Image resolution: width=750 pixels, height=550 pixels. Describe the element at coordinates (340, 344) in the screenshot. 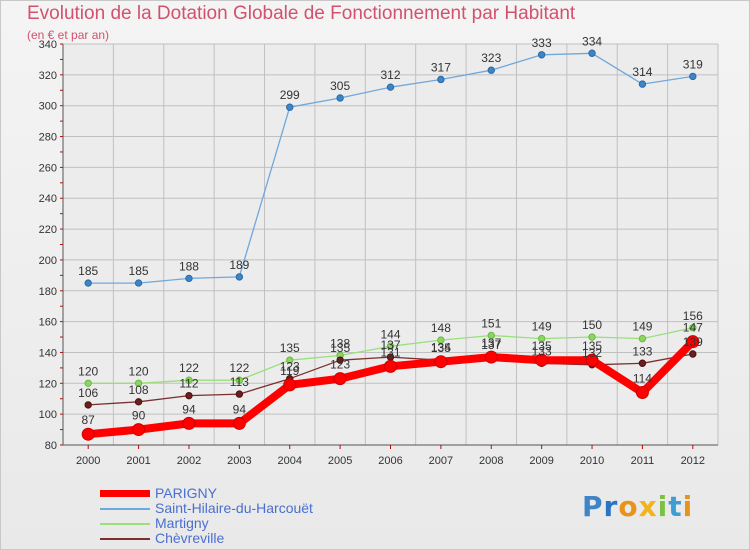

I see `data-label-martigny: 138` at that location.